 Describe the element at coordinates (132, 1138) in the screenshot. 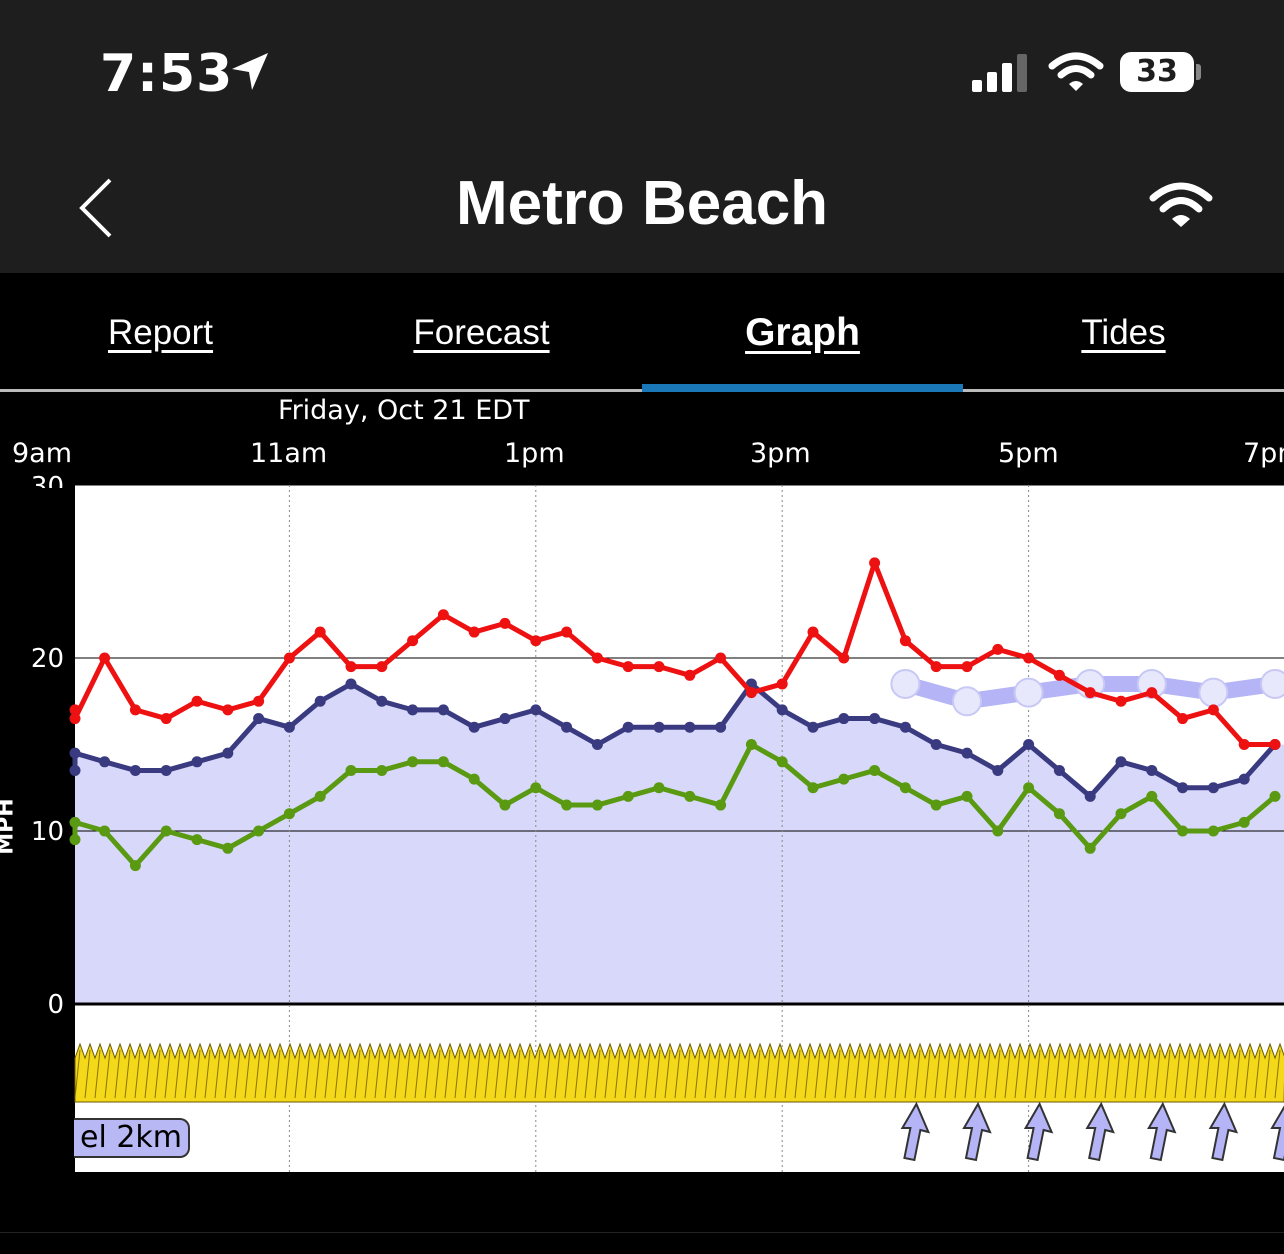

I see `model-badge: el 2km` at that location.